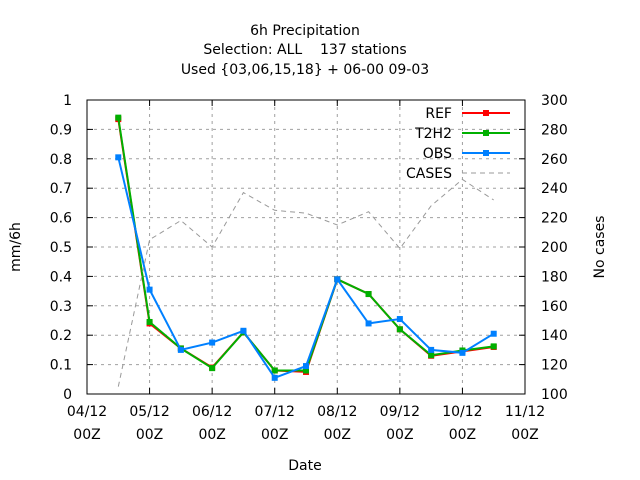 The image size is (640, 480). Describe the element at coordinates (554, 189) in the screenshot. I see `y2-tick-label: 240` at that location.